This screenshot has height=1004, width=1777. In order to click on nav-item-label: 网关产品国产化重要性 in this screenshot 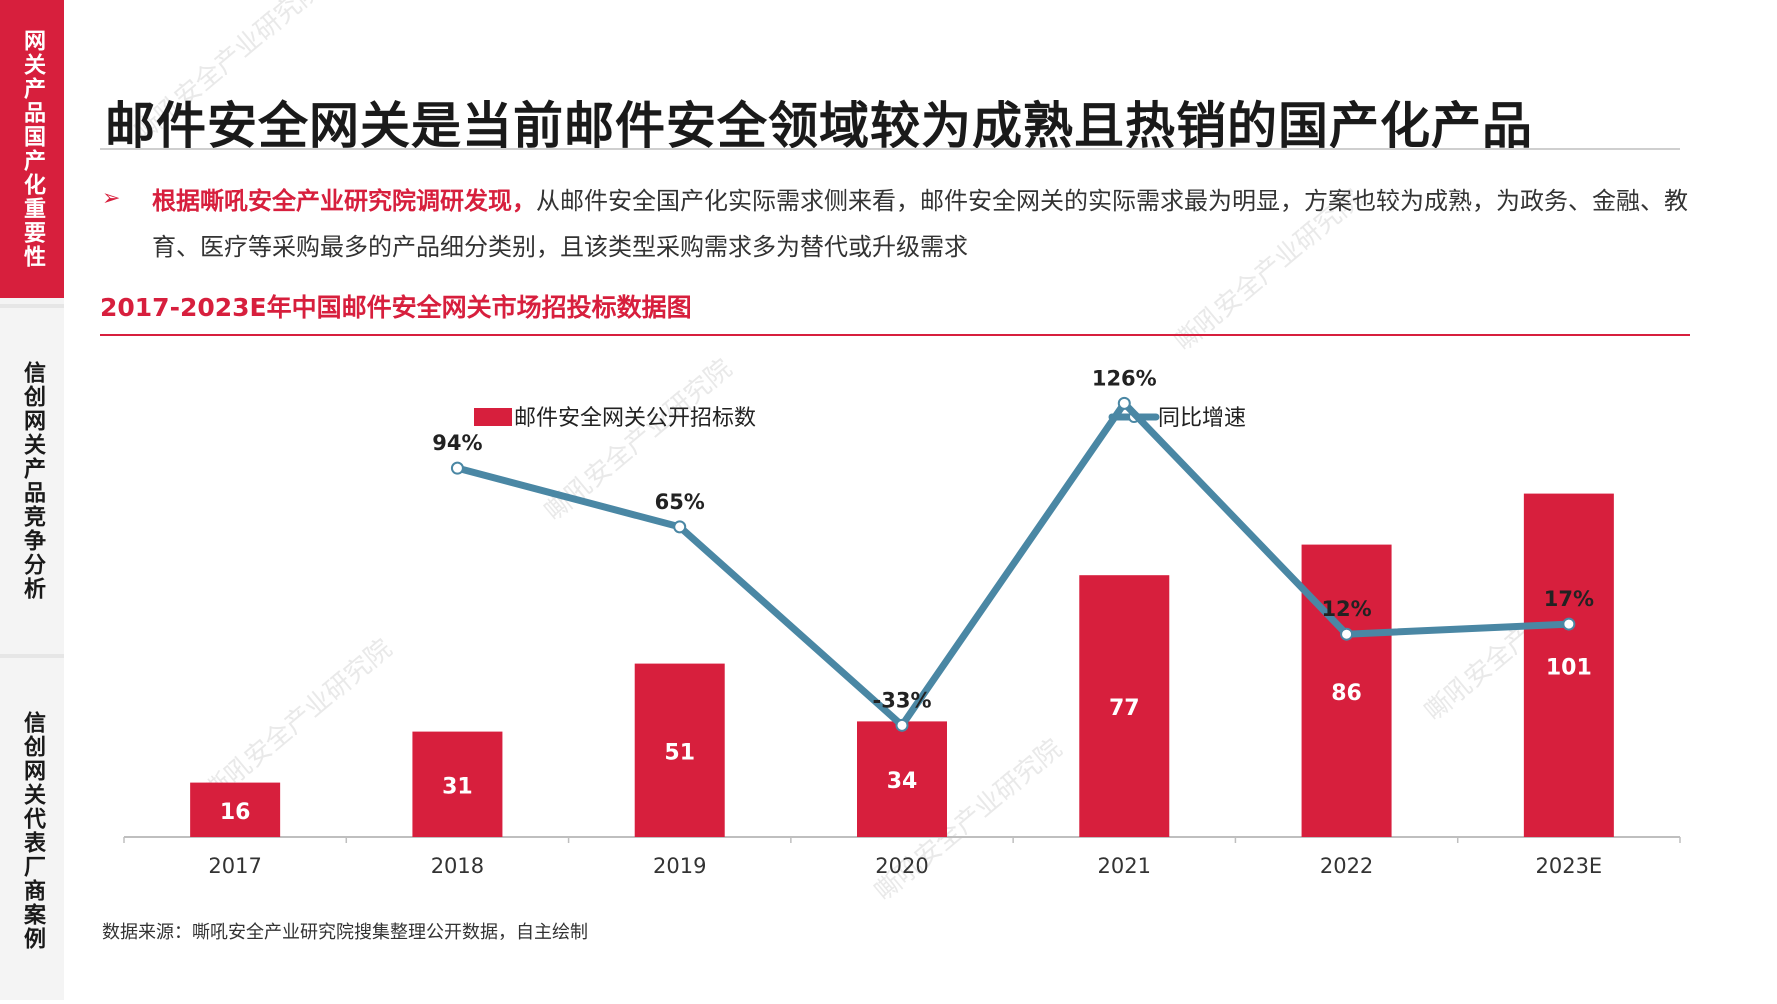, I will do `click(32, 149)`.